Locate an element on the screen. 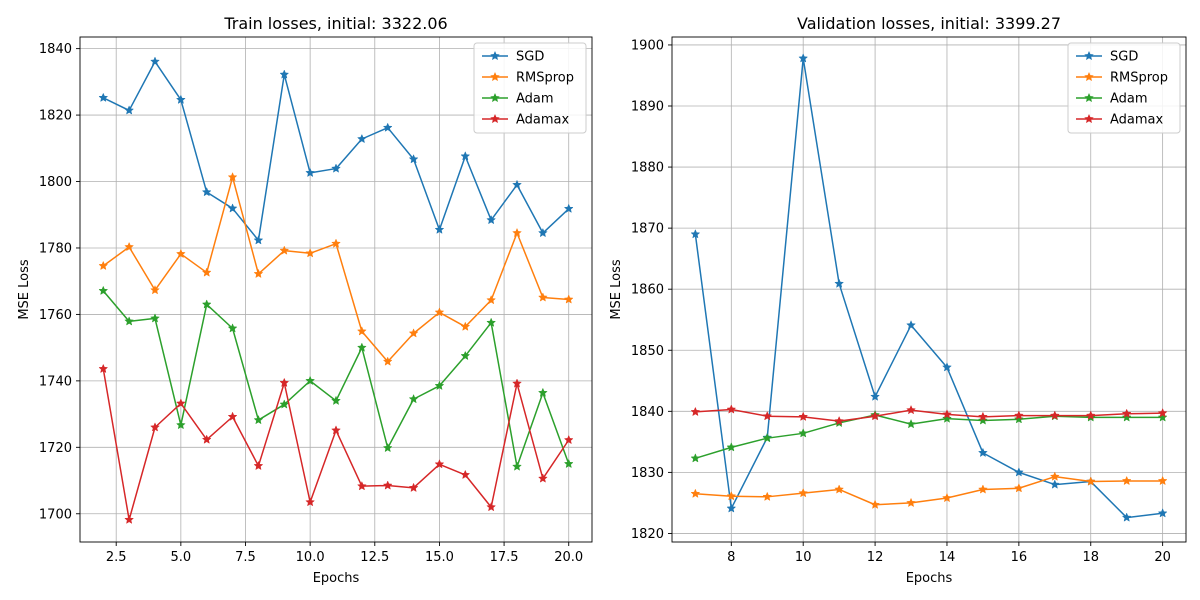 The image size is (1200, 600). legend-item-adam: Adam is located at coordinates (1112, 99).